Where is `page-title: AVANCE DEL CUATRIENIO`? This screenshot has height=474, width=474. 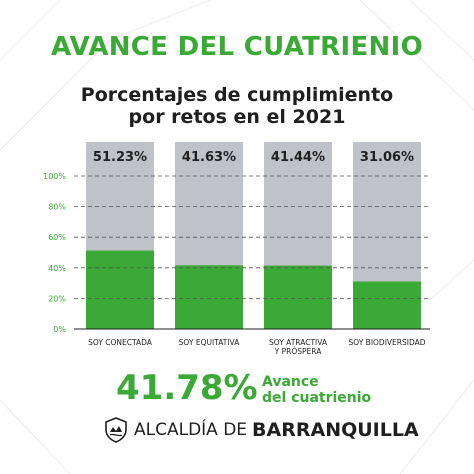
page-title: AVANCE DEL CUATRIENIO is located at coordinates (237, 47).